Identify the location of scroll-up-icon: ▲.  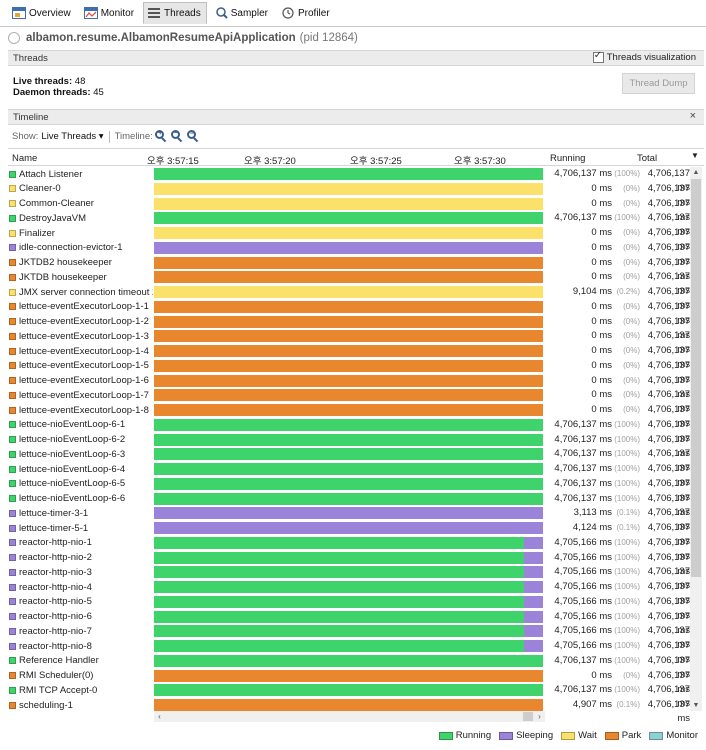
(696, 172).